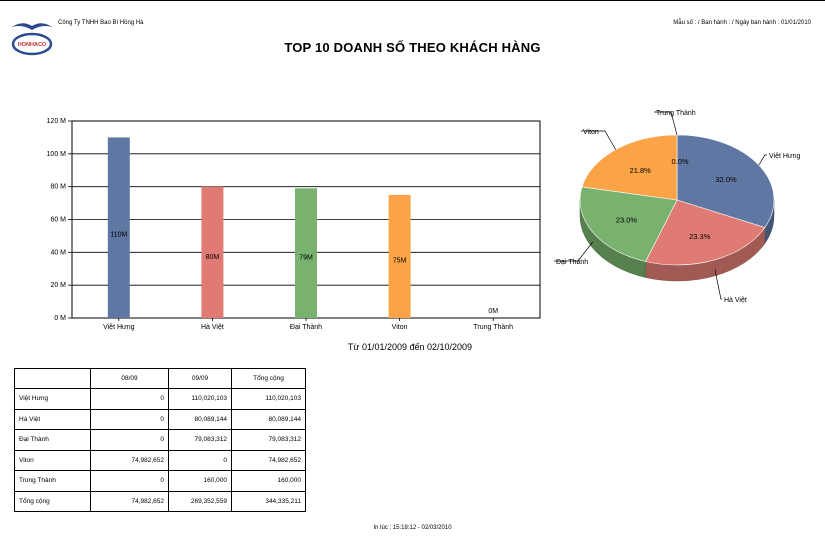 Image resolution: width=825 pixels, height=551 pixels. Describe the element at coordinates (32, 39) in the screenshot. I see `company-logo: HONHACO` at that location.